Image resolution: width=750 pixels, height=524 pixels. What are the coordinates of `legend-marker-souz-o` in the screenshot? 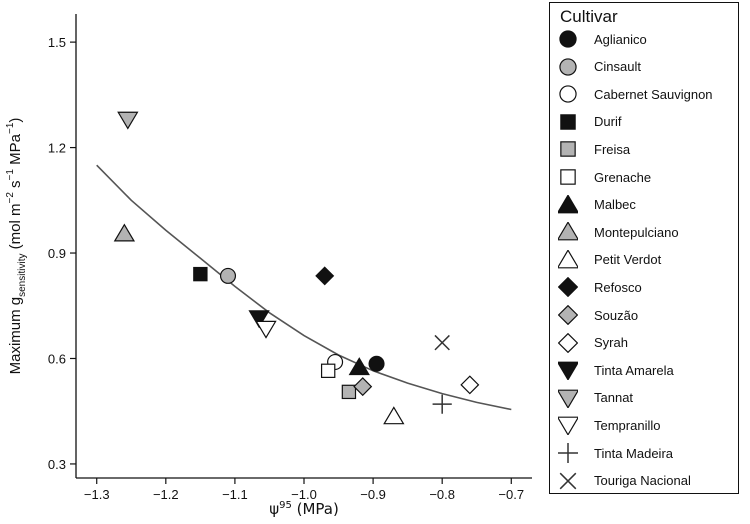 It's located at (568, 315).